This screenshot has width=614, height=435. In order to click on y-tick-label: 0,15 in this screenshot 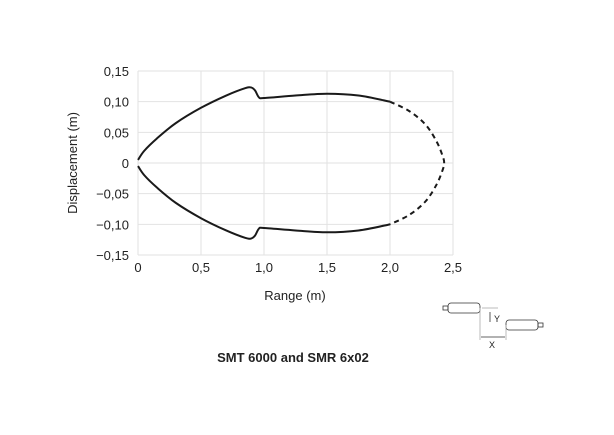, I will do `click(116, 71)`.